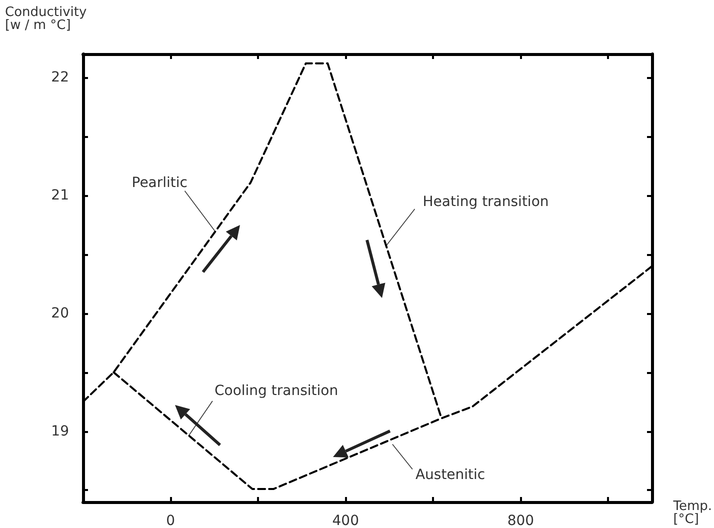 The image size is (714, 528). What do you see at coordinates (46, 19) in the screenshot?
I see `y-axis-title: Conductivity [w / m °C]` at bounding box center [46, 19].